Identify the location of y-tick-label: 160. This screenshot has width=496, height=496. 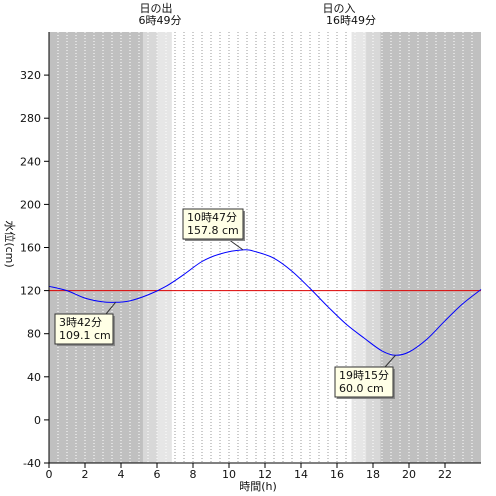
(30, 248).